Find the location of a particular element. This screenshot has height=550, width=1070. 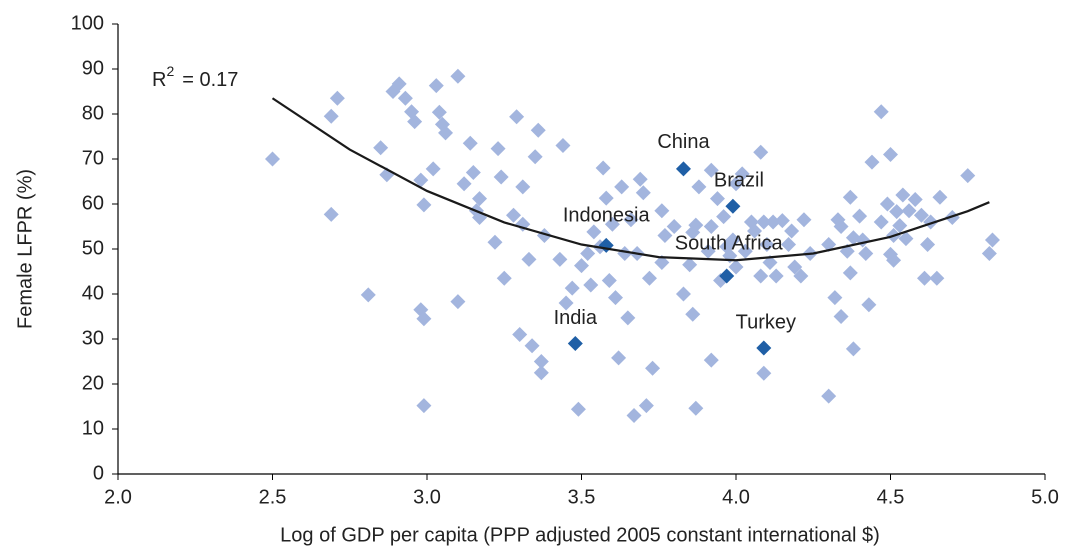

point-label: India is located at coordinates (576, 318).